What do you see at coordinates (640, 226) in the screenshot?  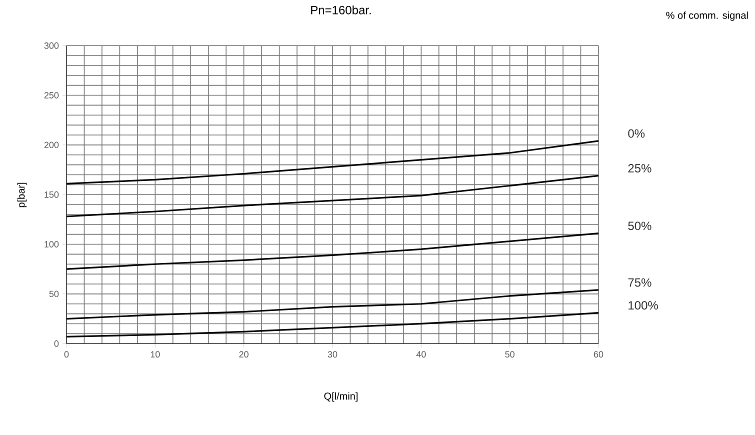 I see `text: 50%` at bounding box center [640, 226].